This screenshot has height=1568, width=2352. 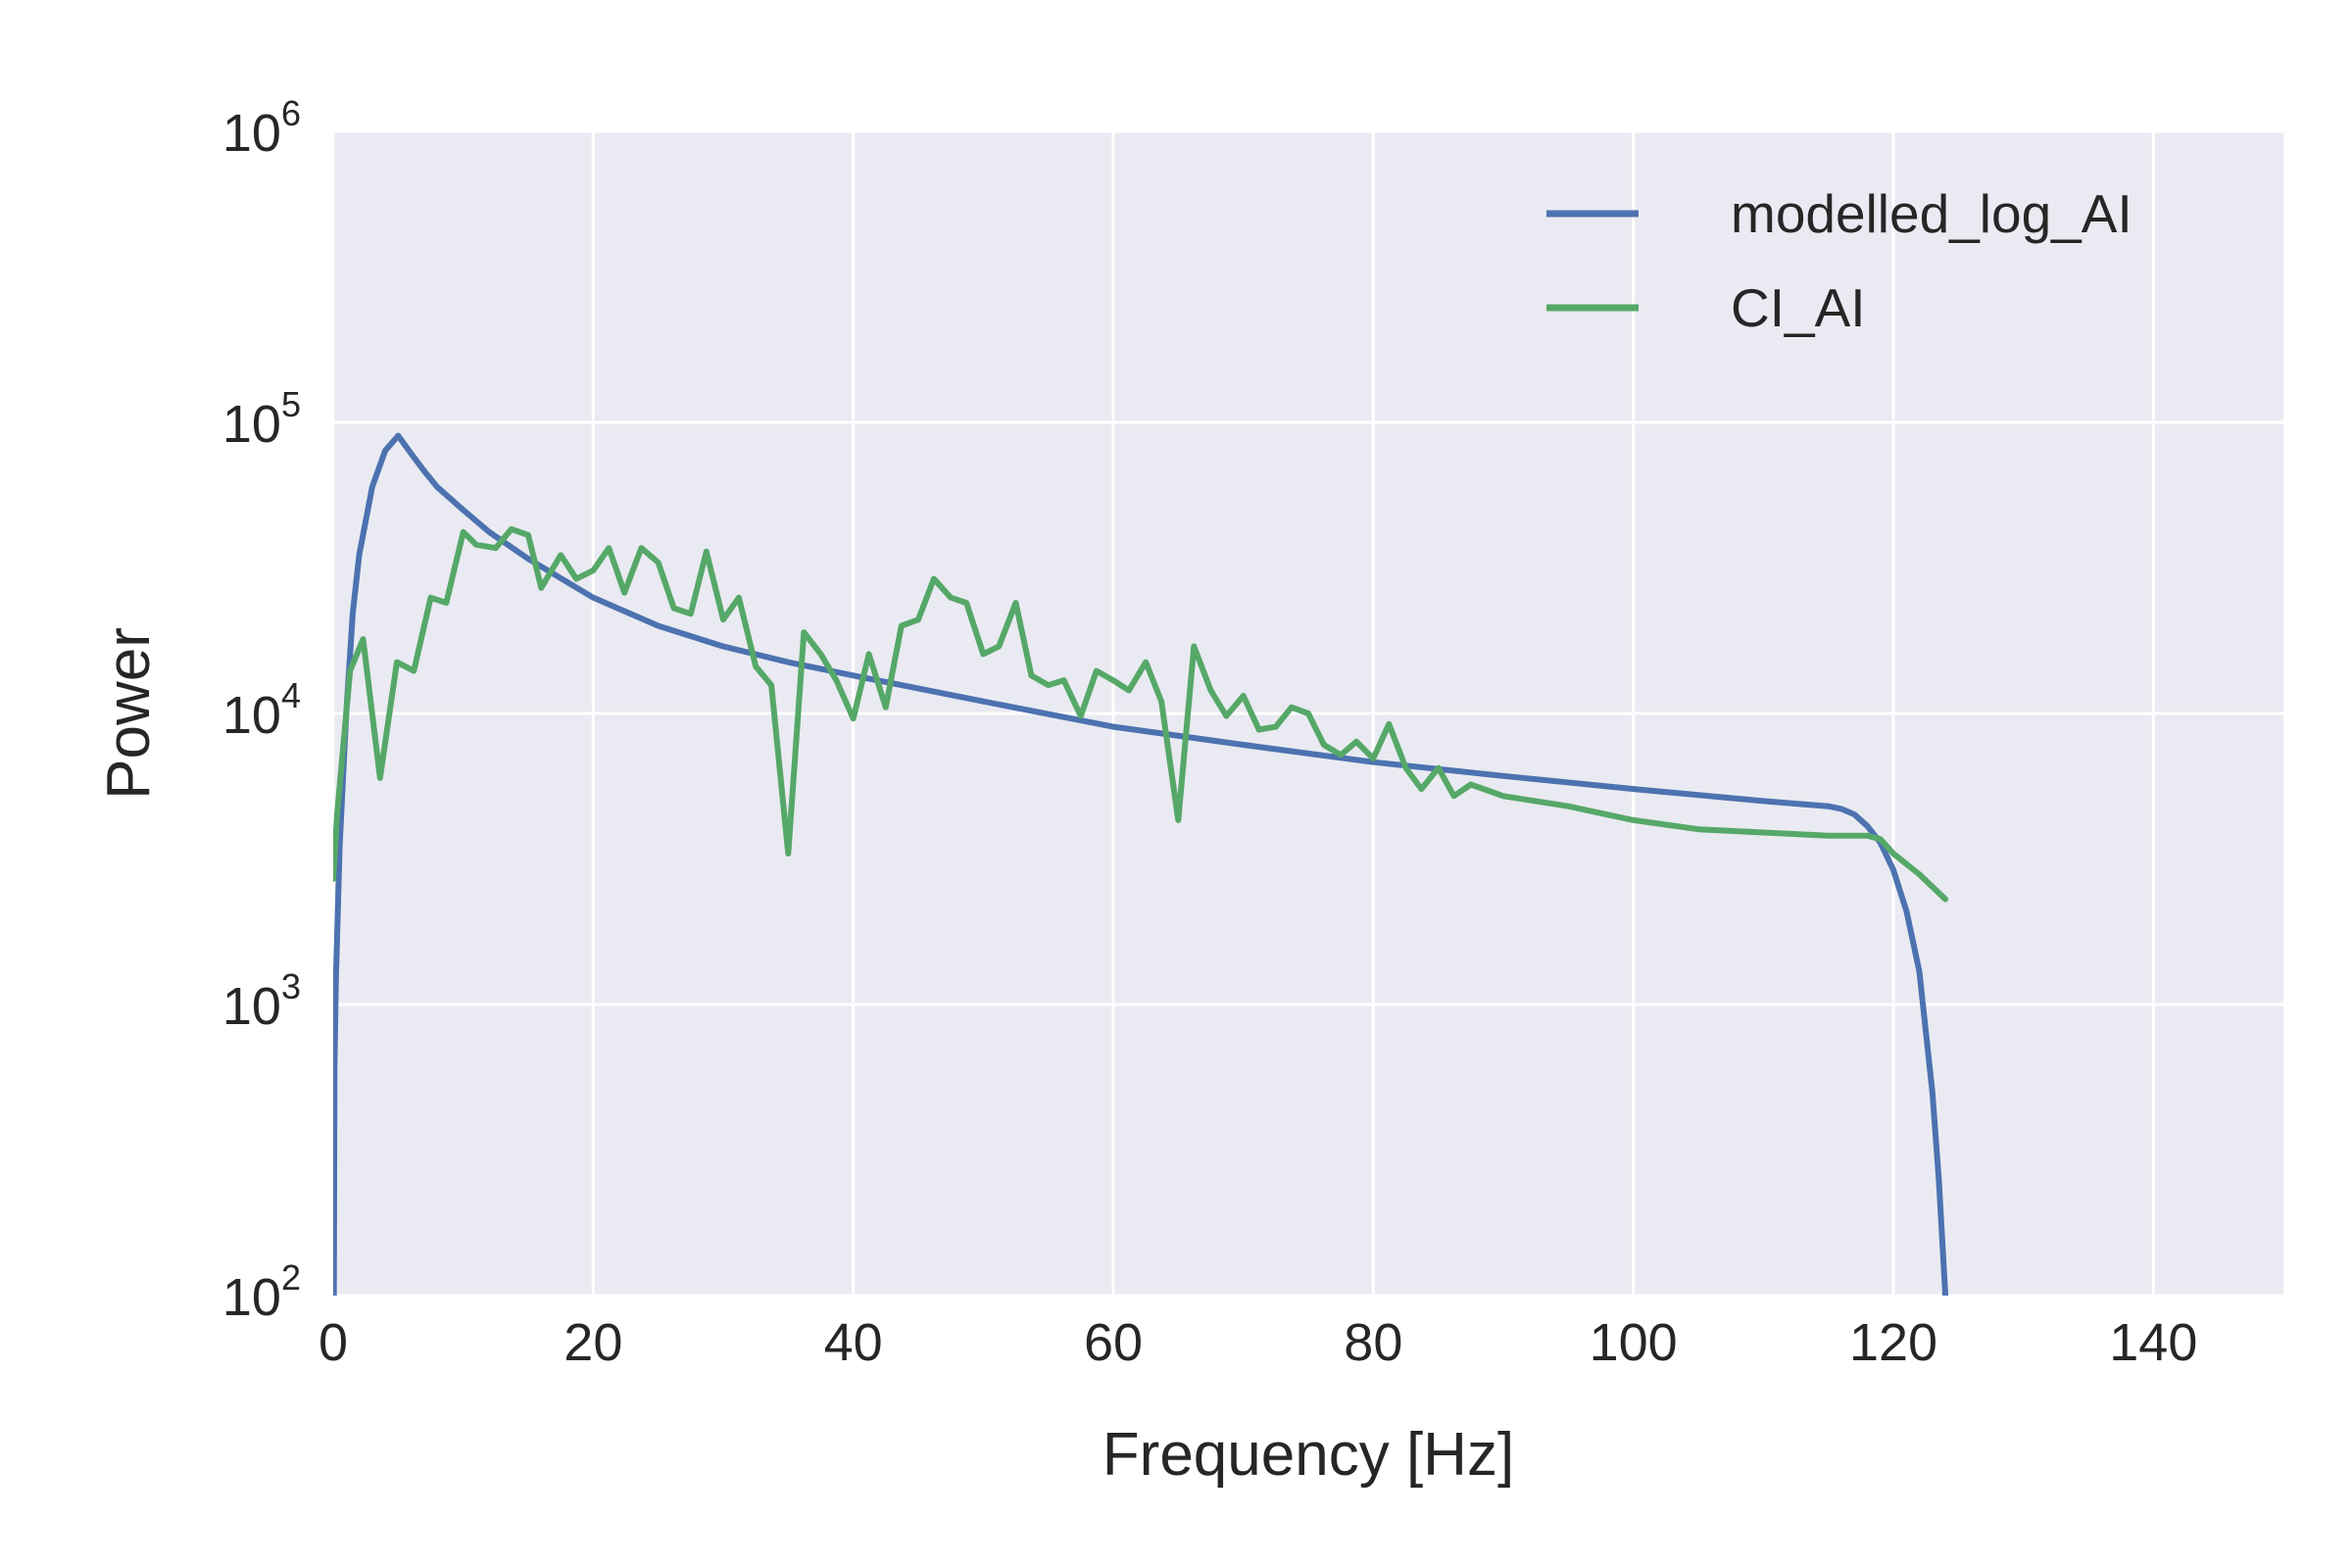 I want to click on y-tick-label: 10⁴, so click(x=261, y=710).